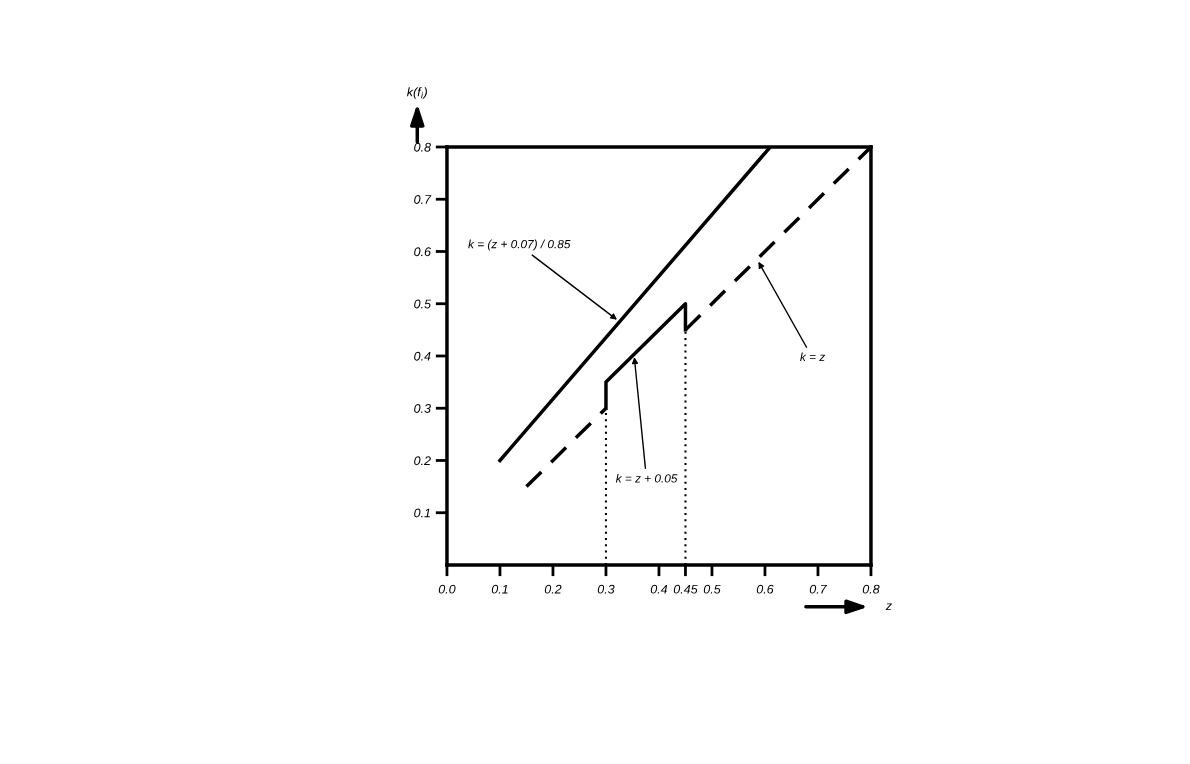  What do you see at coordinates (423, 304) in the screenshot?
I see `y-tick-label: 0.5` at bounding box center [423, 304].